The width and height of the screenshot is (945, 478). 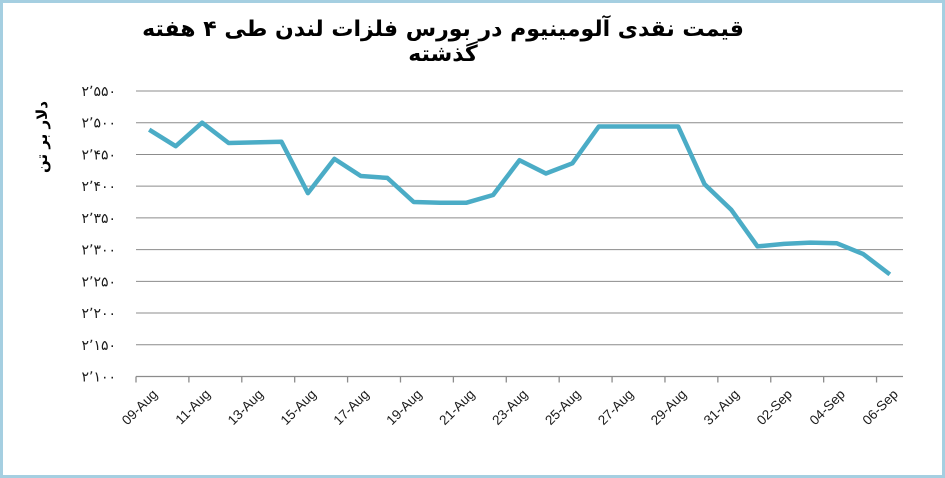 I want to click on y-tick-label: ۲٬۵۵۰, so click(x=98, y=92).